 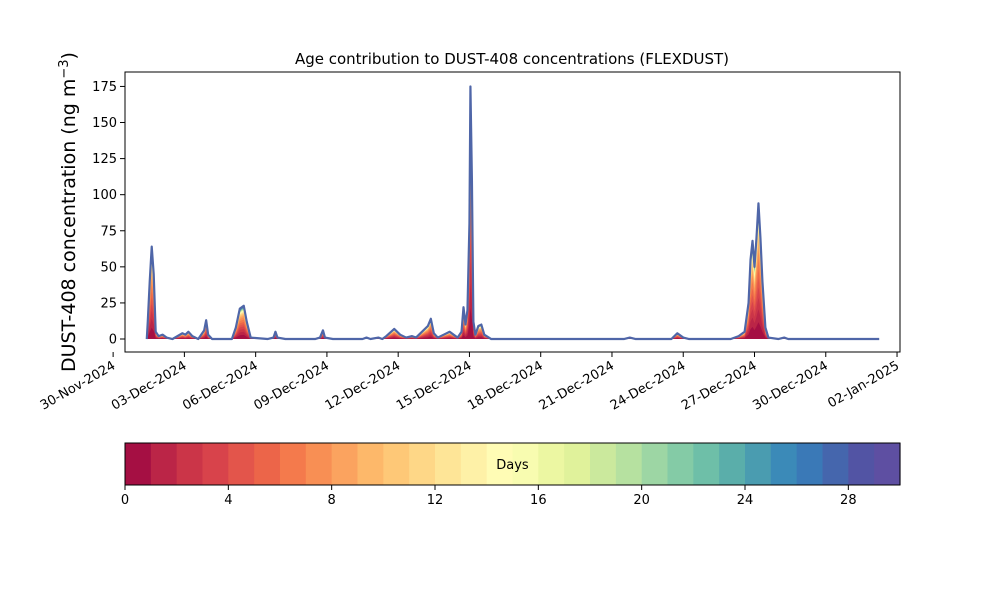 I want to click on y-tick-label-50: 50, so click(x=108, y=267).